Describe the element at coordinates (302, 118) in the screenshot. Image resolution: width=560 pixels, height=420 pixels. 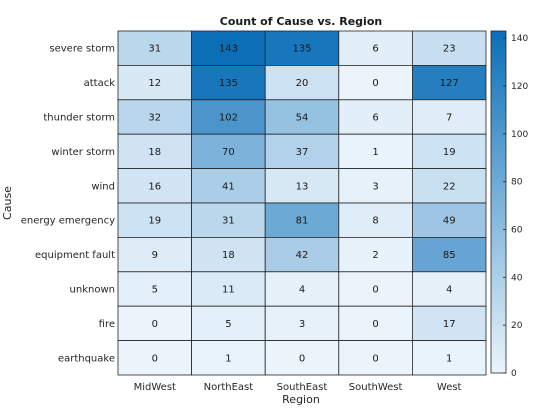
I see `cell-value-label: 54` at that location.